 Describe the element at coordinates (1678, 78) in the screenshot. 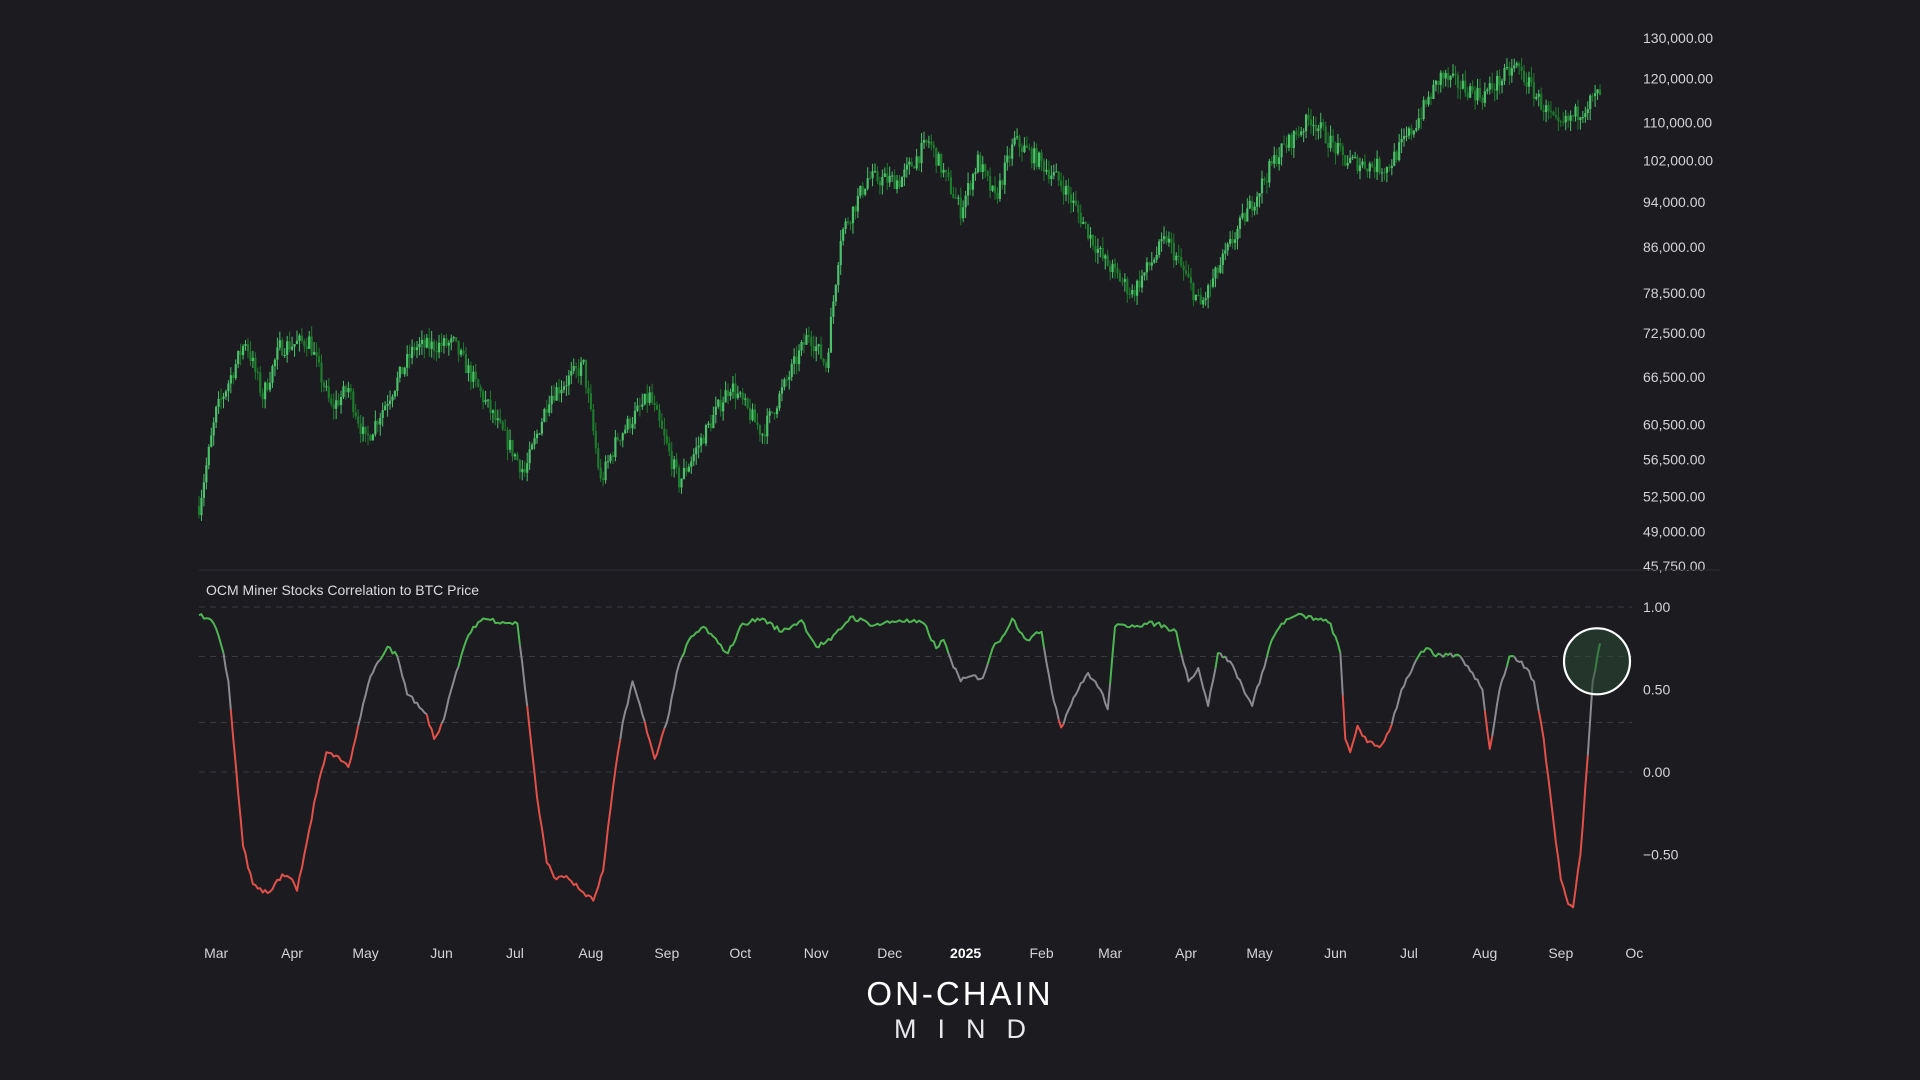

I see `price-y-tick: 120,000.00` at that location.